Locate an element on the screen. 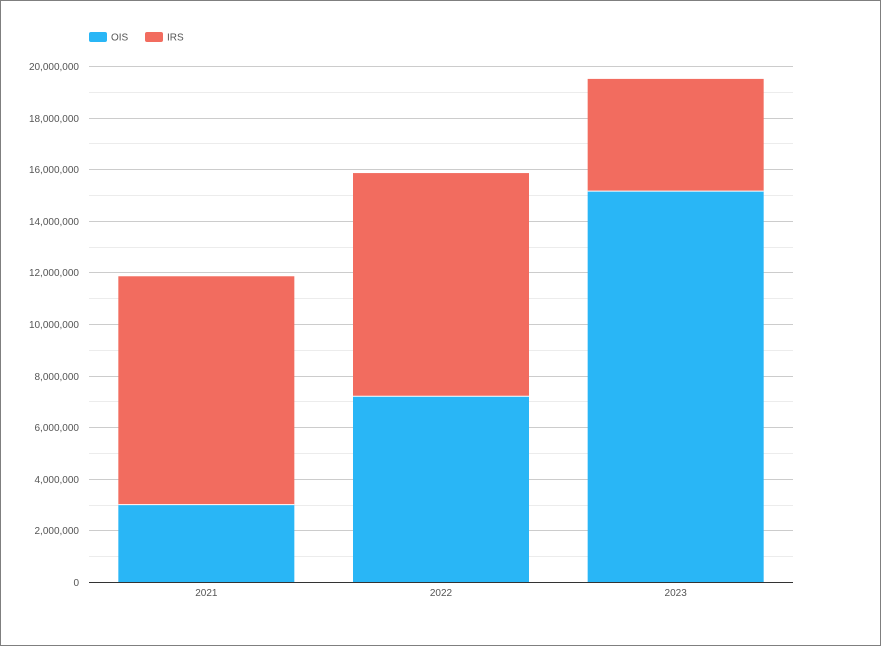 Image resolution: width=881 pixels, height=646 pixels. legend-label-irs: IRS is located at coordinates (175, 38).